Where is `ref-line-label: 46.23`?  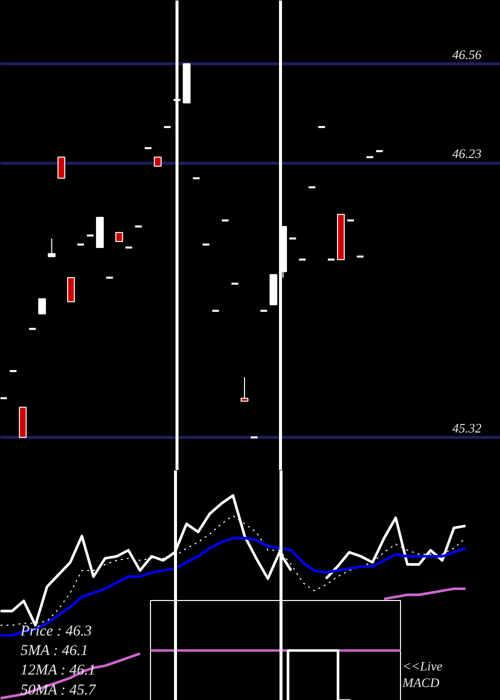
ref-line-label: 46.23 is located at coordinates (467, 154).